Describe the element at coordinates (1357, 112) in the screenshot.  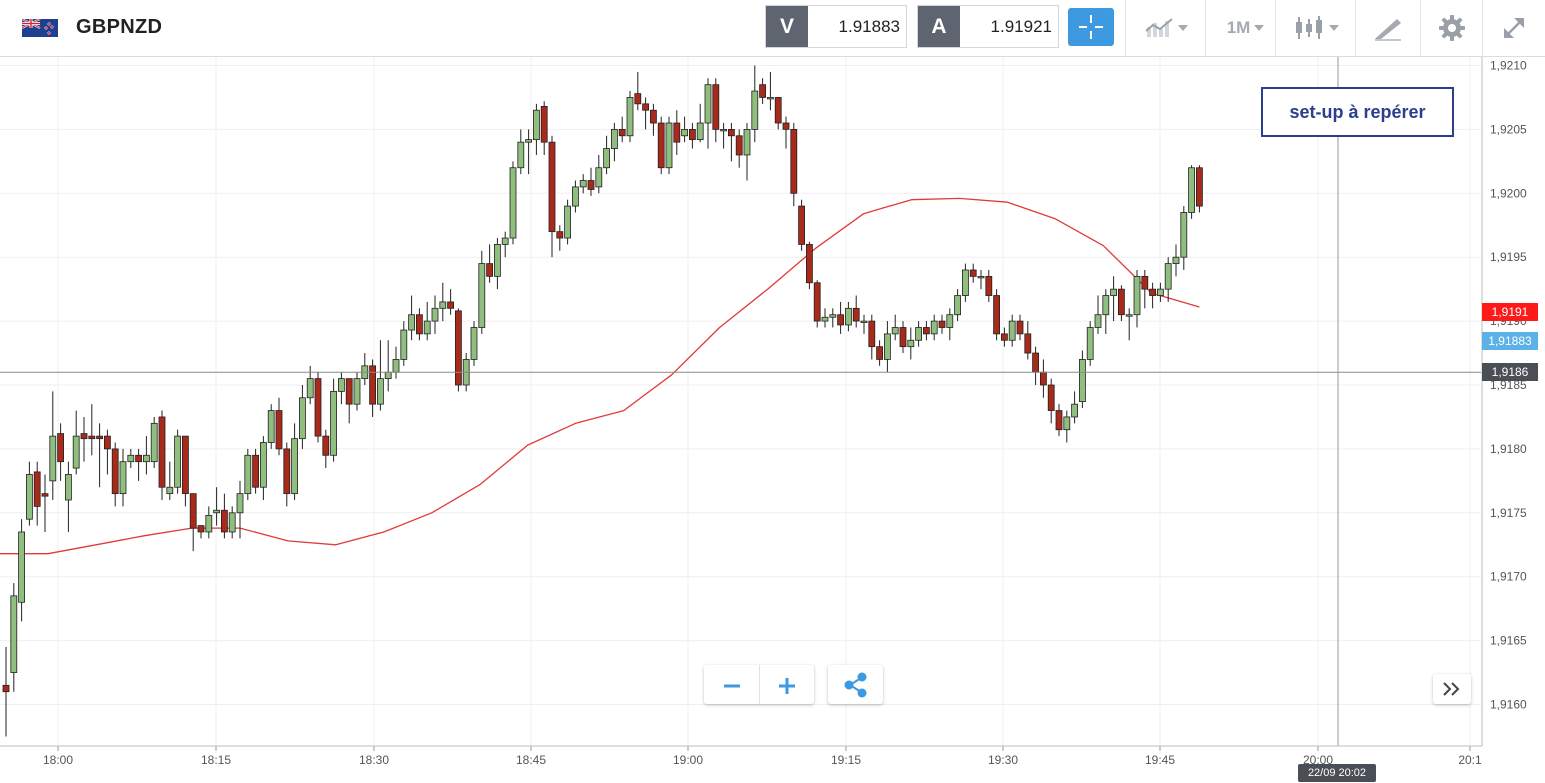
I see `setup-annotation-box: set-up à repérer` at that location.